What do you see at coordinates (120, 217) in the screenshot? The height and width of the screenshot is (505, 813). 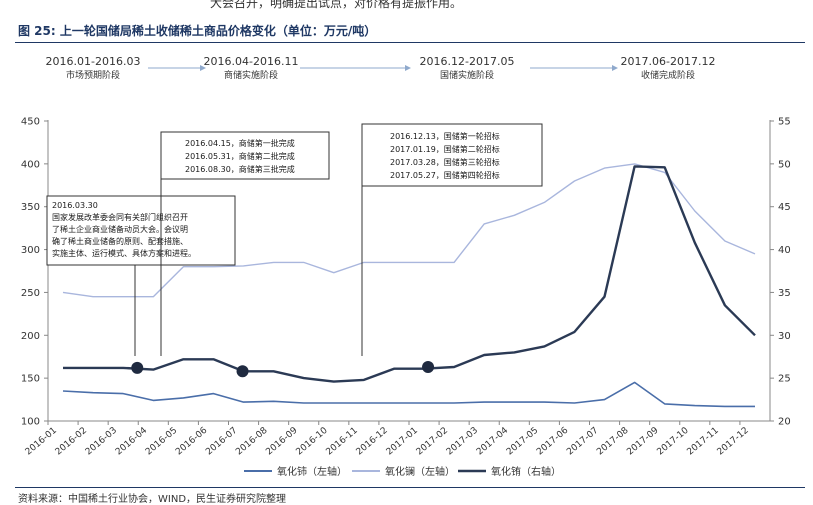 I see `annotation-1-line-2: 国家发展改革委会同有关部门组织召开` at bounding box center [120, 217].